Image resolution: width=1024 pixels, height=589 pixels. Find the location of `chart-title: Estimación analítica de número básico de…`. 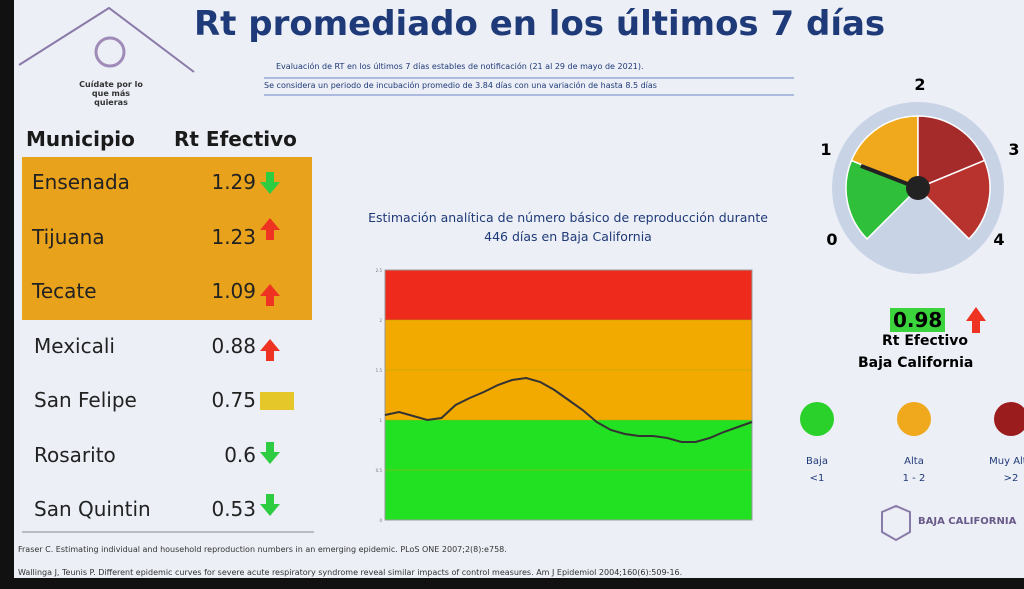

chart-title: Estimación analítica de número básico de… is located at coordinates (568, 227).